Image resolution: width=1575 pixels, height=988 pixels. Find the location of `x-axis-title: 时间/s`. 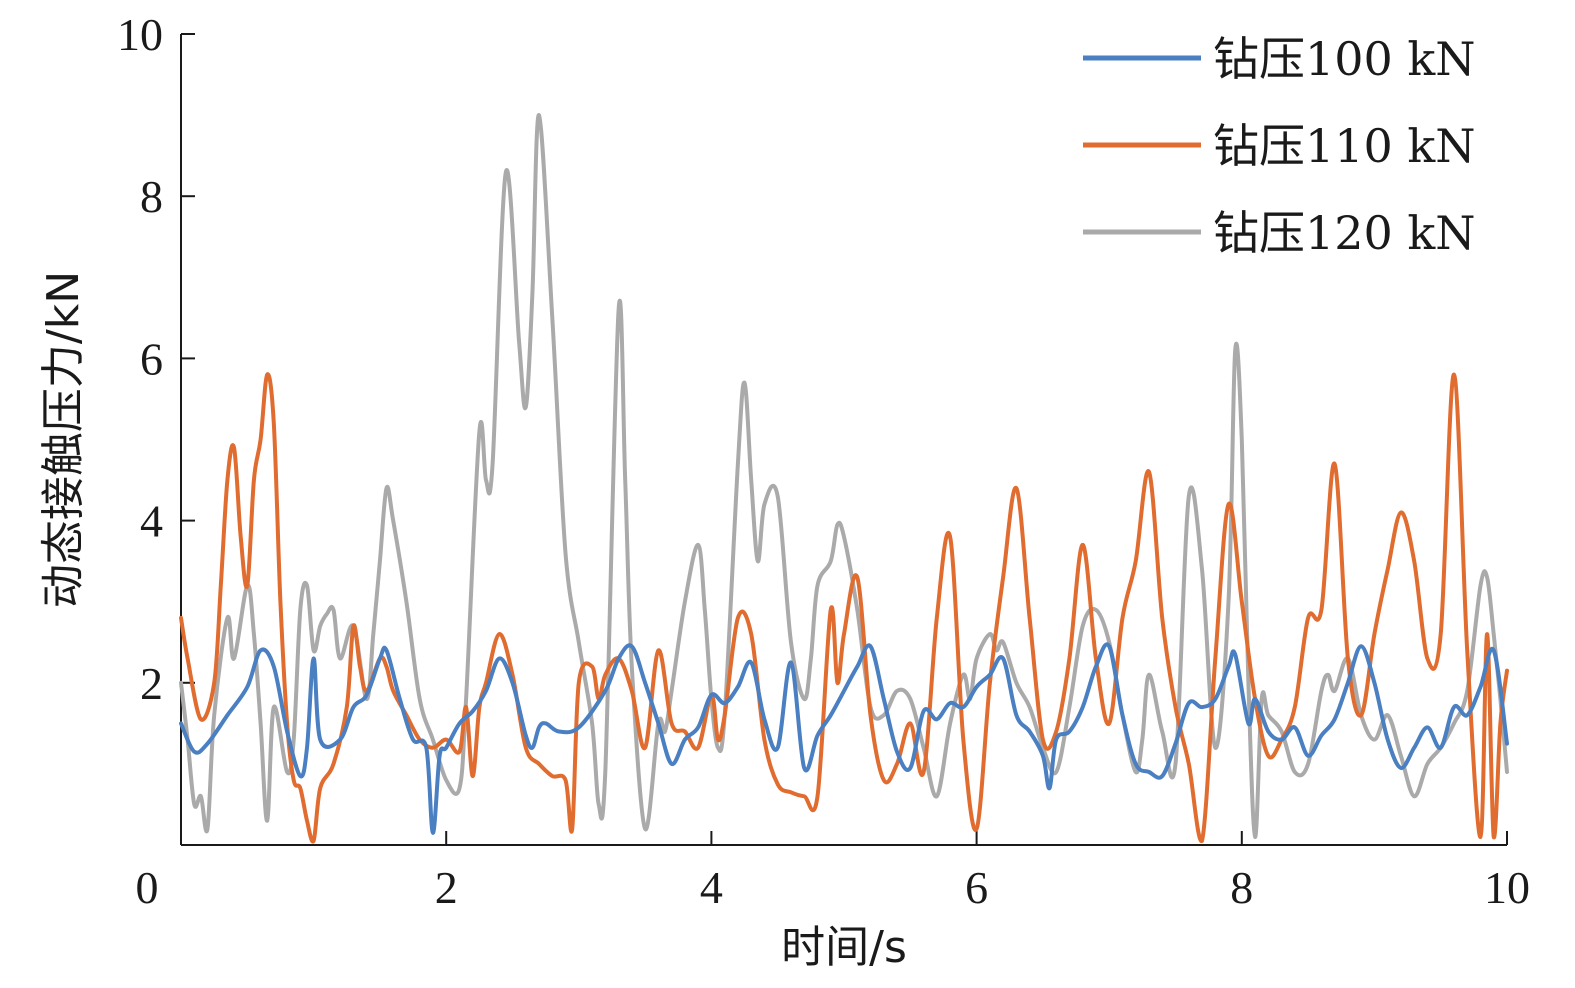

x-axis-title: 时间/s is located at coordinates (844, 947).